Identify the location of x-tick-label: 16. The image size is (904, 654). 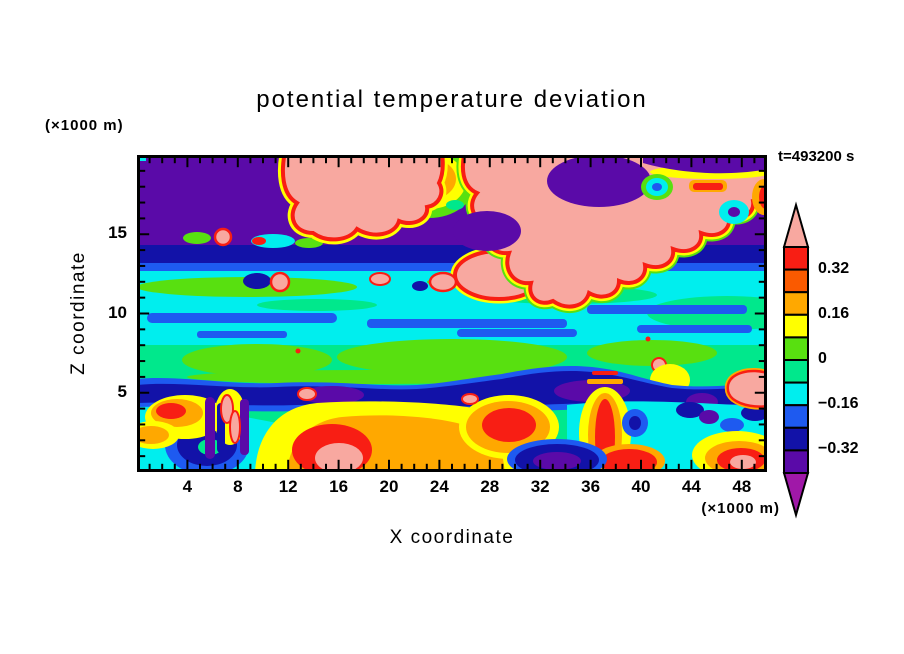
(339, 486).